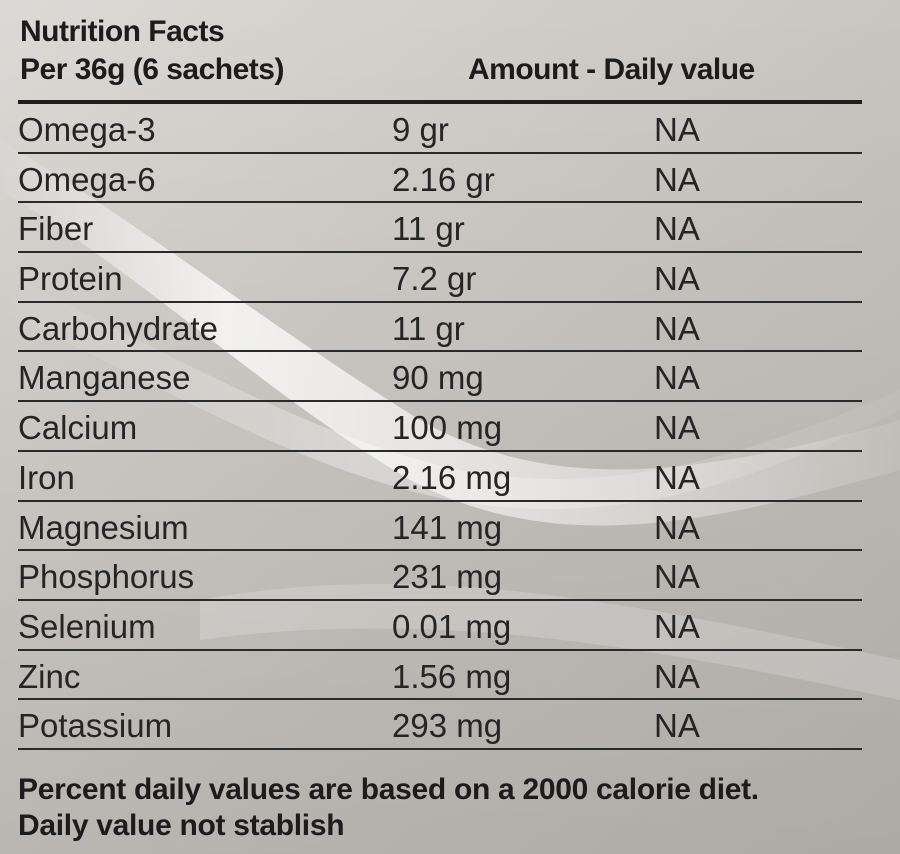  I want to click on table-row: Carbohydrate 11 gr NA, so click(440, 328).